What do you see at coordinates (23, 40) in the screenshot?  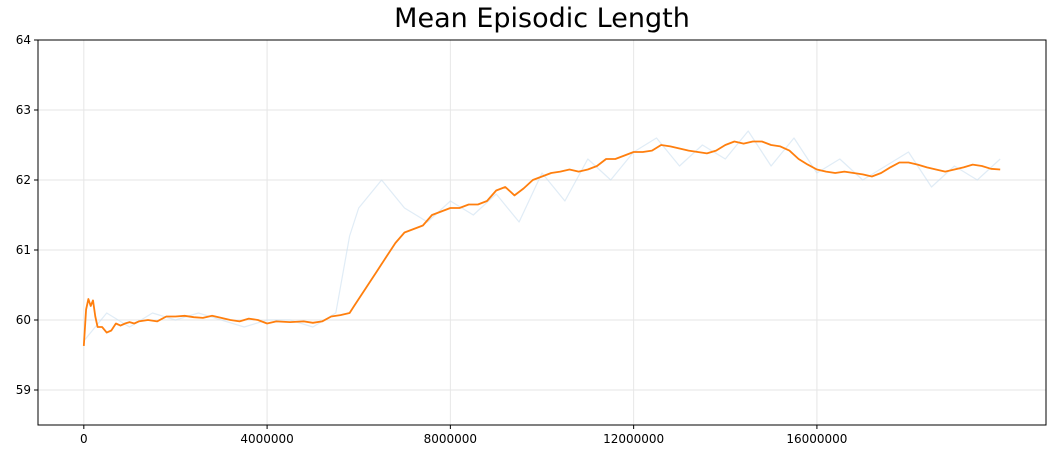 I see `y-tick-label: 64` at bounding box center [23, 40].